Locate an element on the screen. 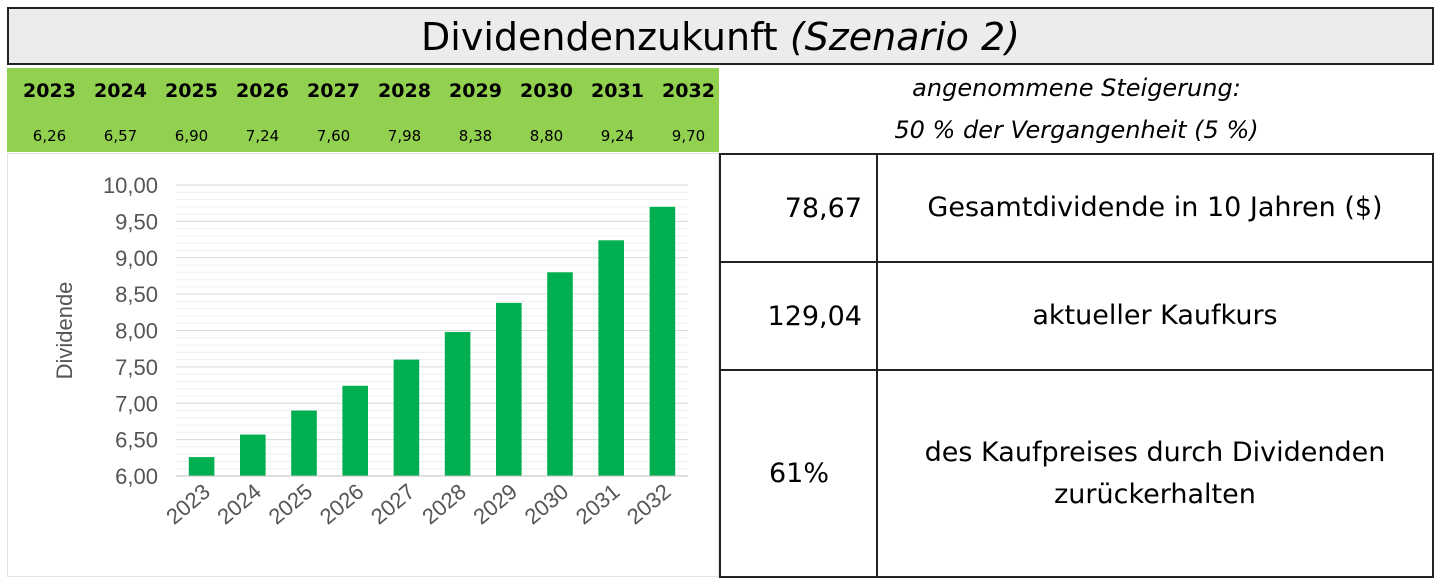 The width and height of the screenshot is (1442, 585). kpi-purchase-price-value: 129,04 is located at coordinates (798, 316).